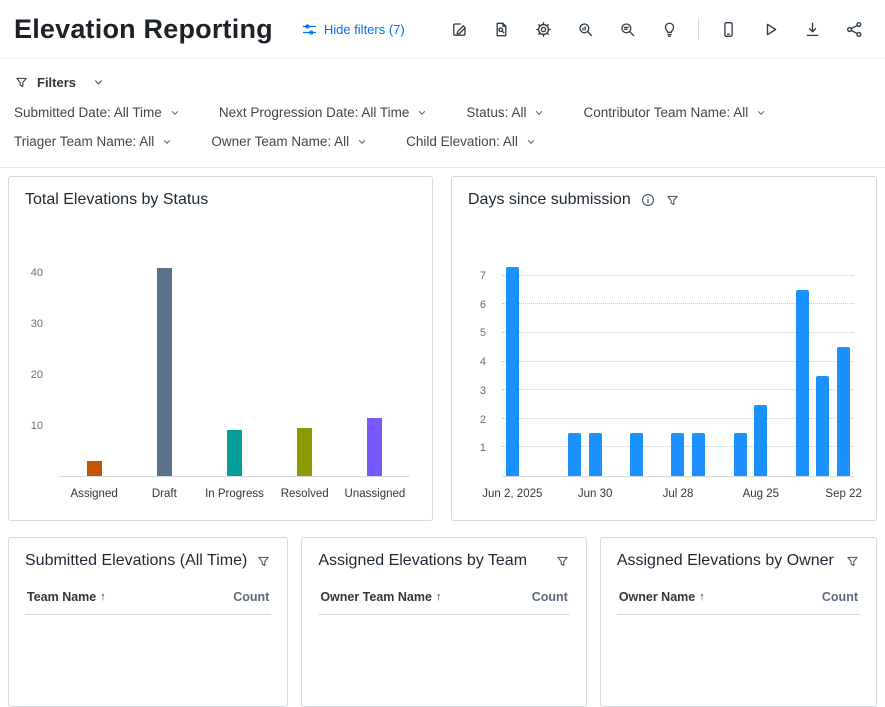 The image size is (885, 707). I want to click on hide-filters-button: Hide filters (7), so click(353, 29).